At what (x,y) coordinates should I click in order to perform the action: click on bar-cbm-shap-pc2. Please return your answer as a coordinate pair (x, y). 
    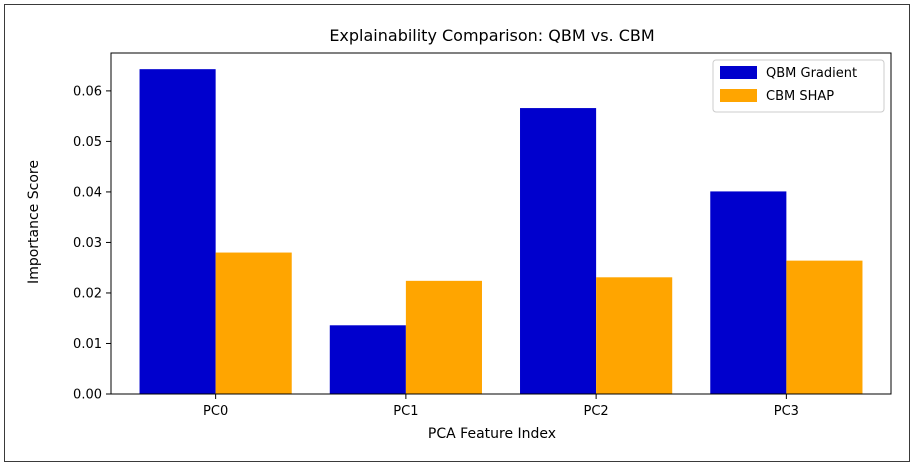
    Looking at the image, I should click on (634, 335).